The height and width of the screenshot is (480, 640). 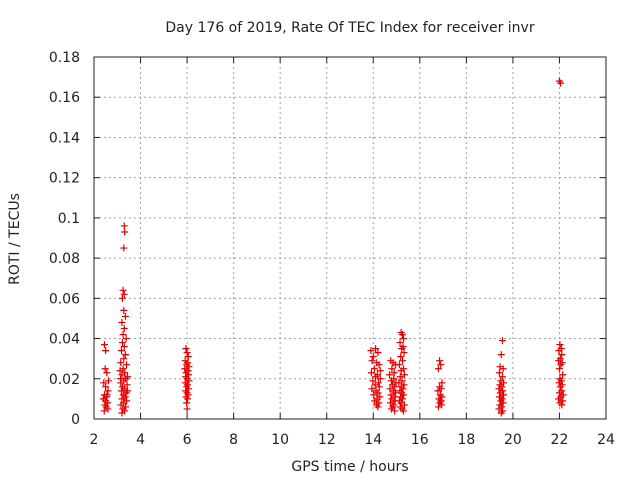 What do you see at coordinates (15, 239) in the screenshot?
I see `y-axis-label: ROTI / TECUs` at bounding box center [15, 239].